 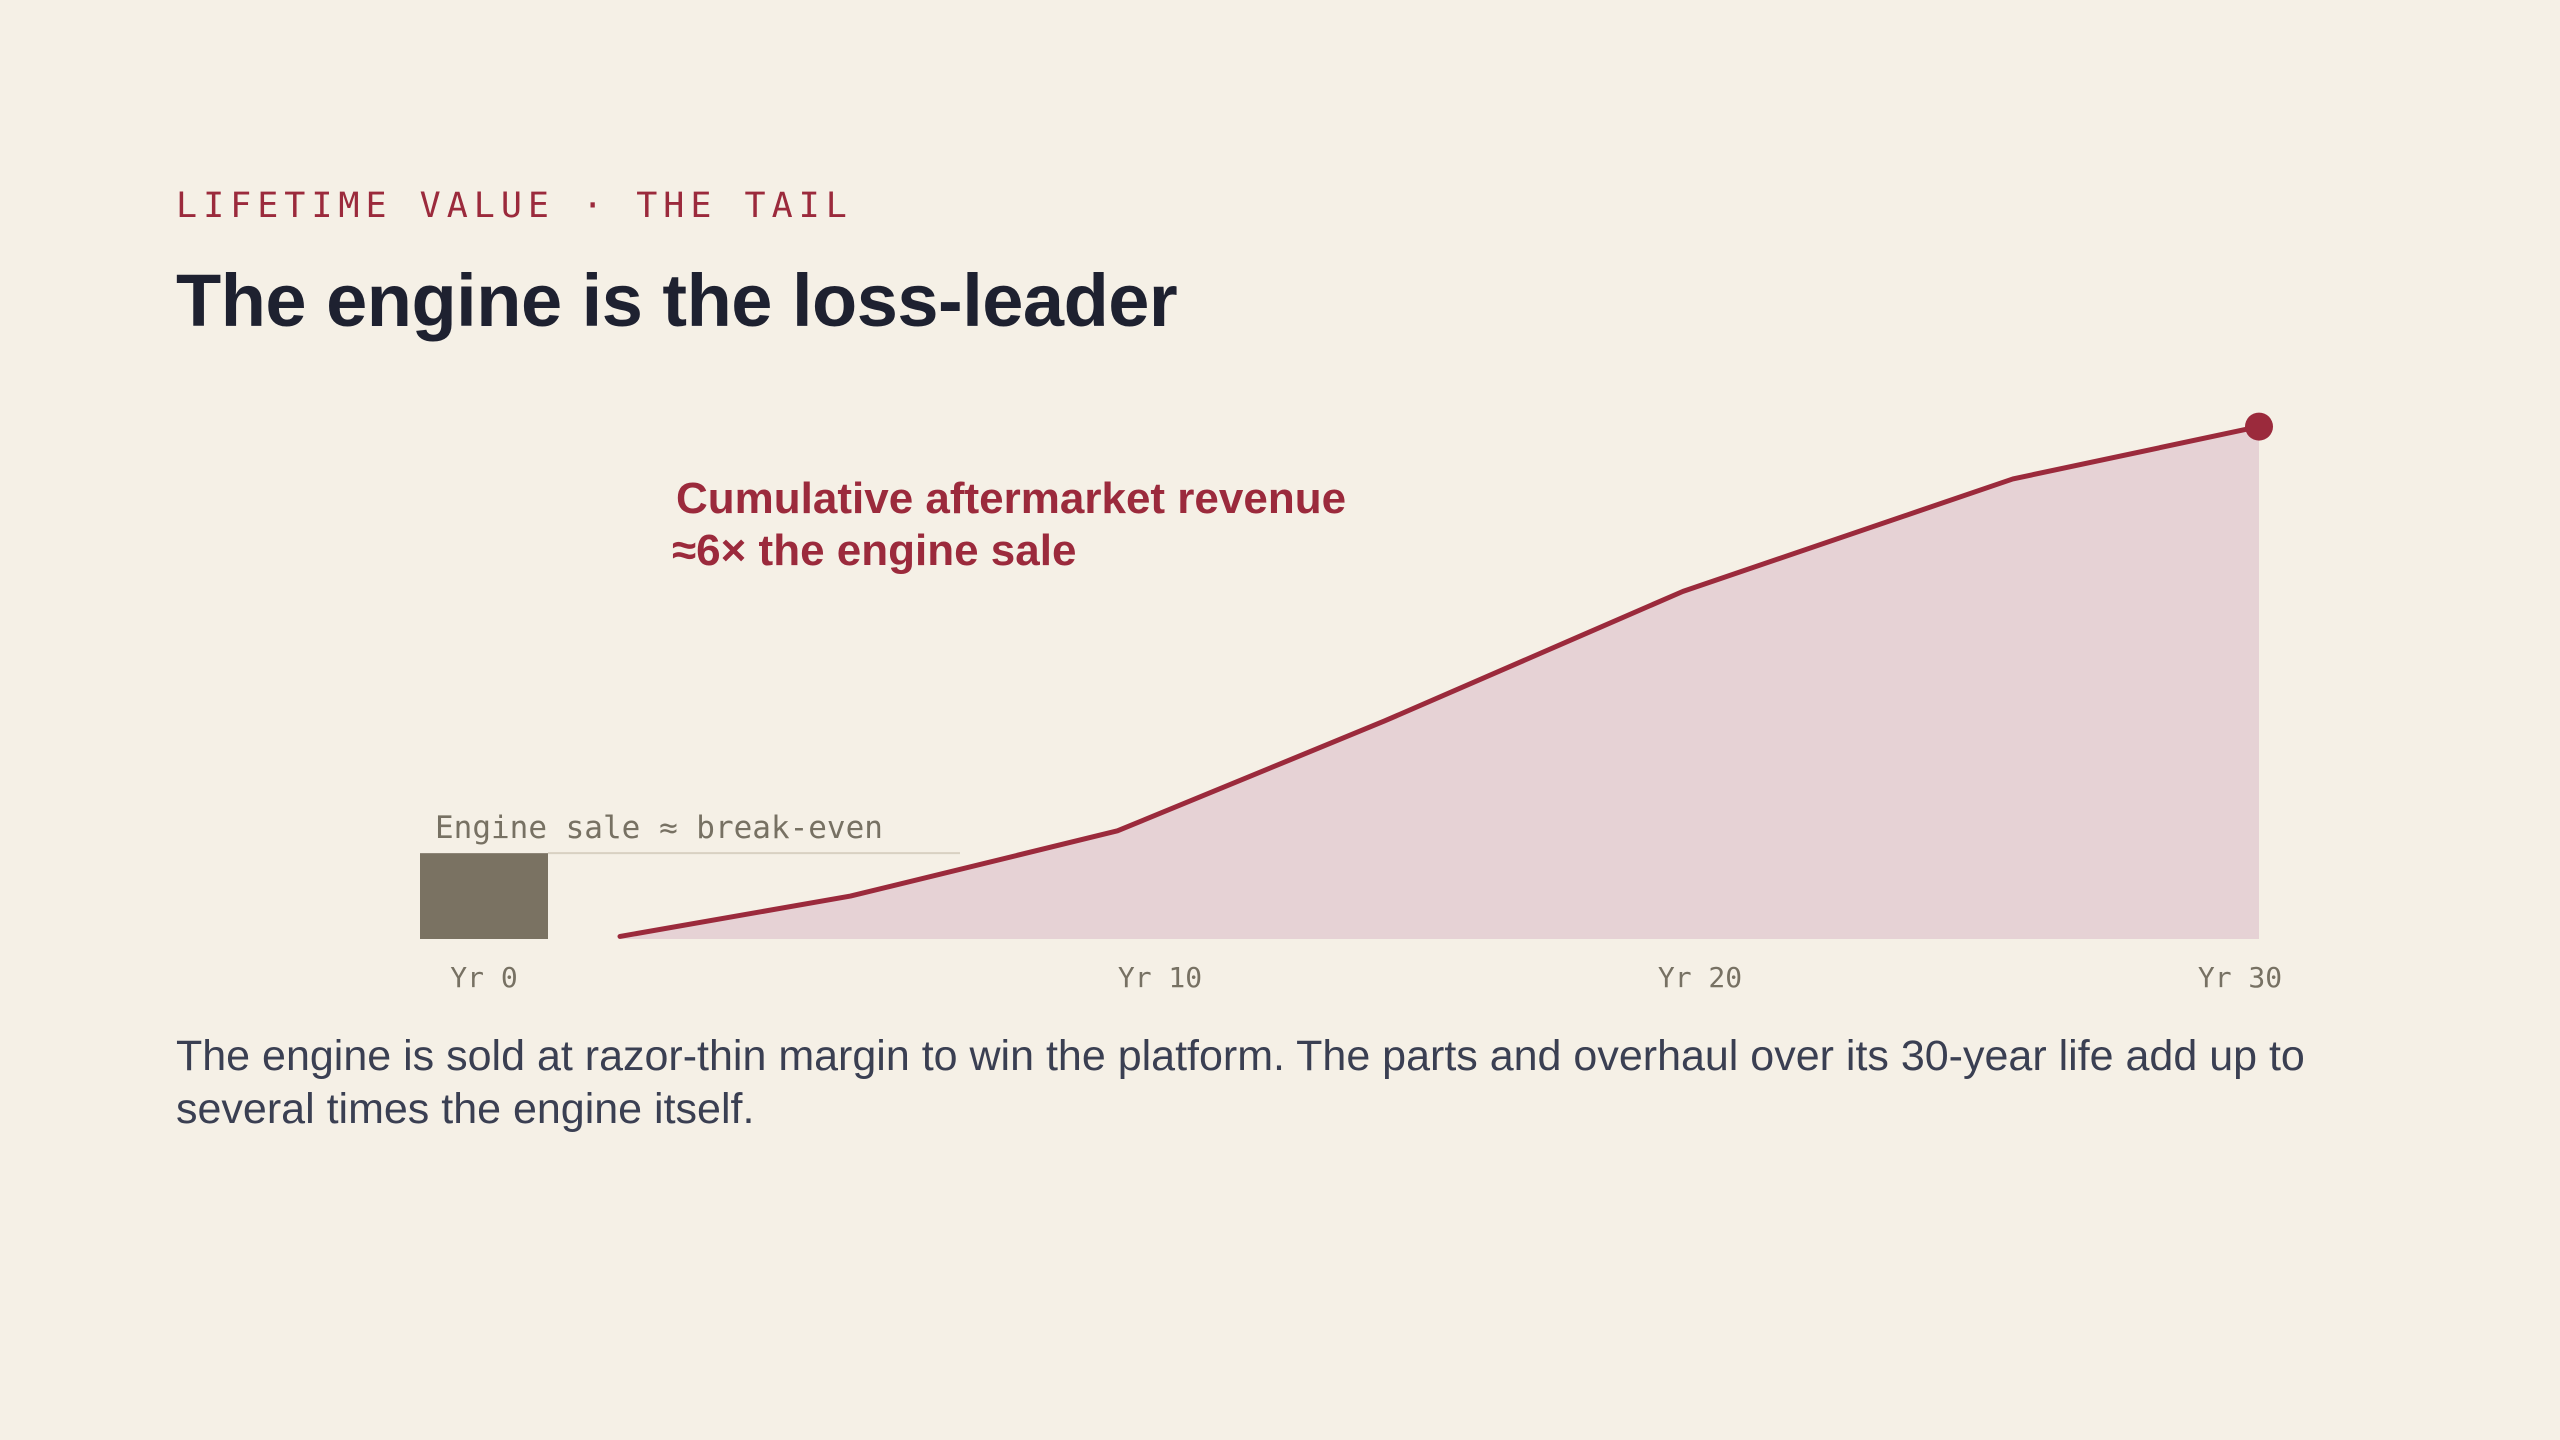 What do you see at coordinates (2259, 426) in the screenshot?
I see `end-point-marker` at bounding box center [2259, 426].